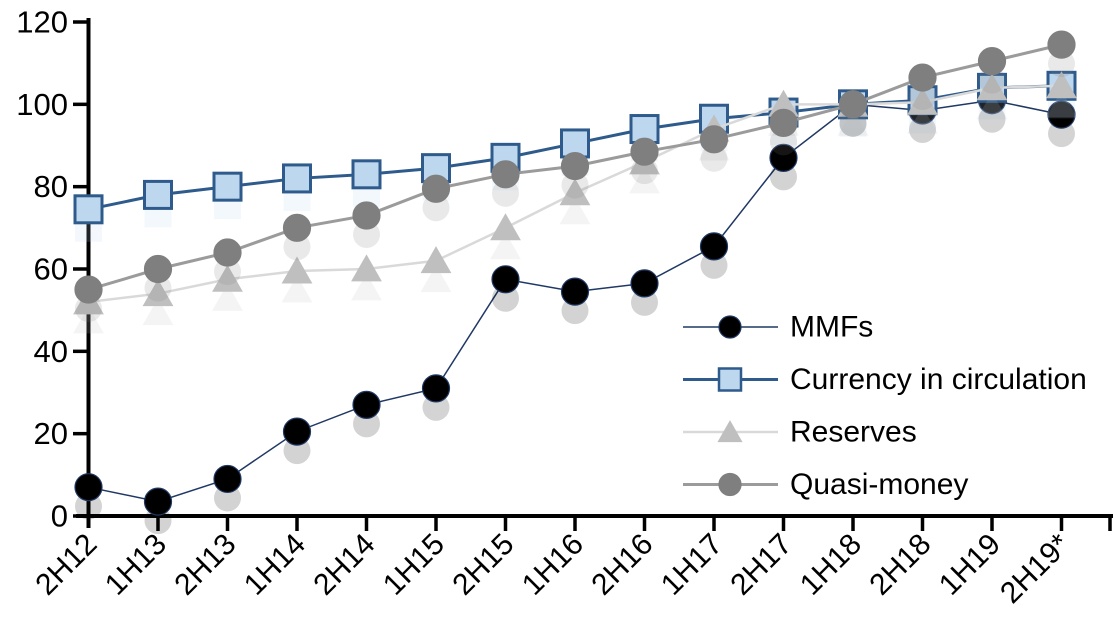  I want to click on y-tick-label: 0, so click(59, 516).